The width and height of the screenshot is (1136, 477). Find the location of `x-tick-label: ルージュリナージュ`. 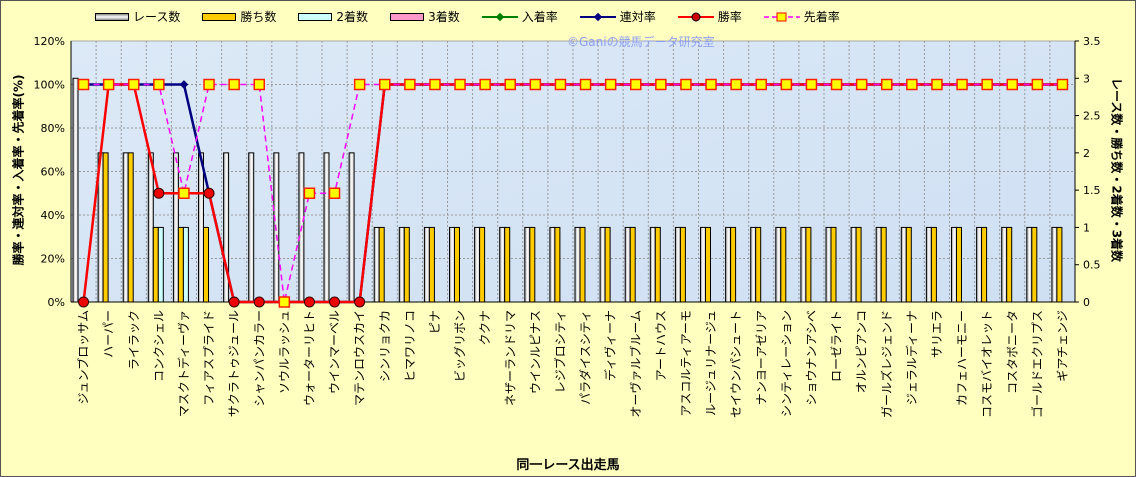

x-tick-label: ルージュリナージュ is located at coordinates (711, 363).